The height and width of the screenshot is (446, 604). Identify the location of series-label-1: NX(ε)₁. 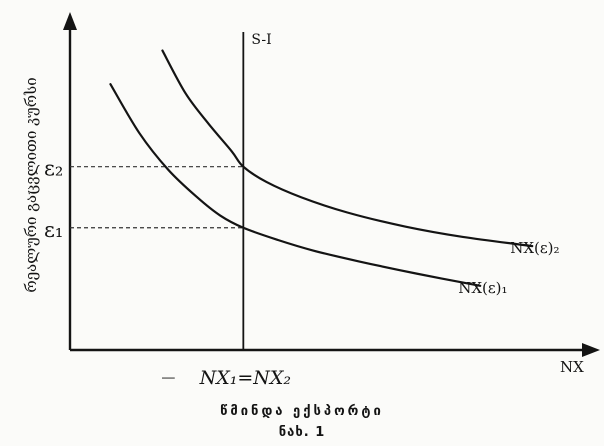
(482, 288).